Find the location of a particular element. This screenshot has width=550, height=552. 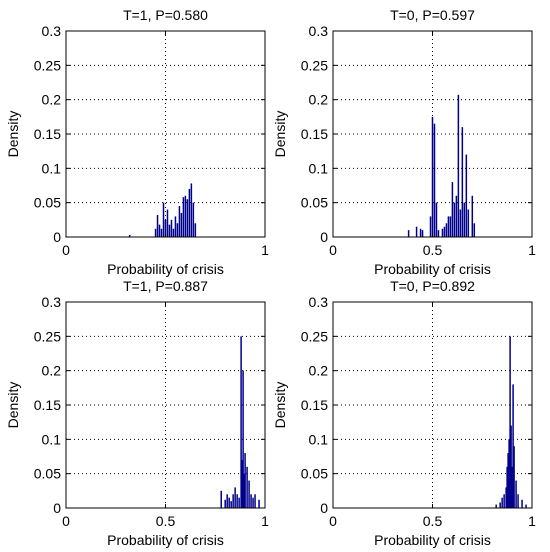

axes-frame is located at coordinates (165, 134).